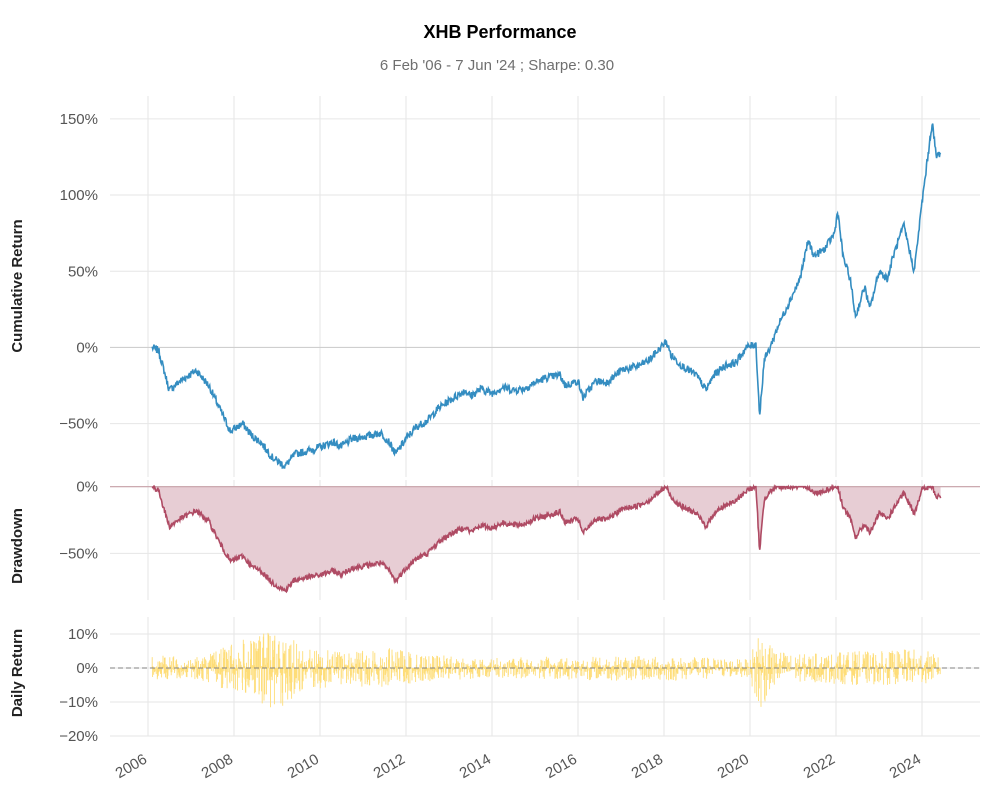  What do you see at coordinates (17, 546) in the screenshot?
I see `drawdown-ylabel: Drawdown` at bounding box center [17, 546].